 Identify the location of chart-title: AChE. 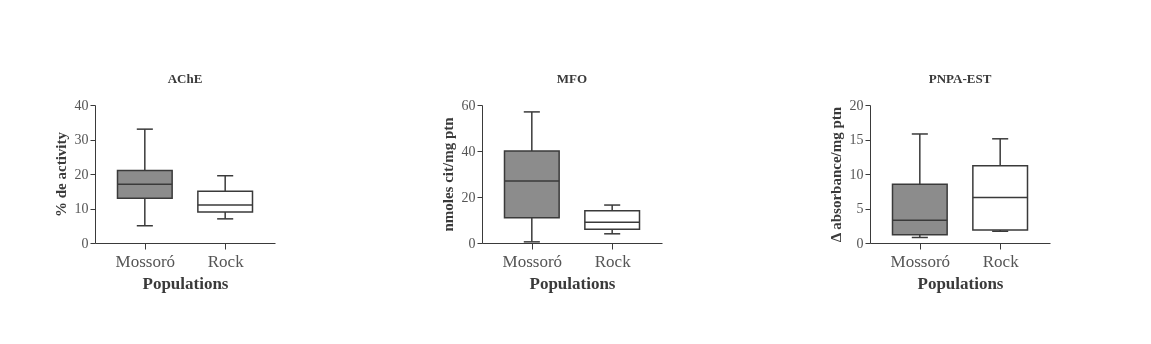
(185, 78).